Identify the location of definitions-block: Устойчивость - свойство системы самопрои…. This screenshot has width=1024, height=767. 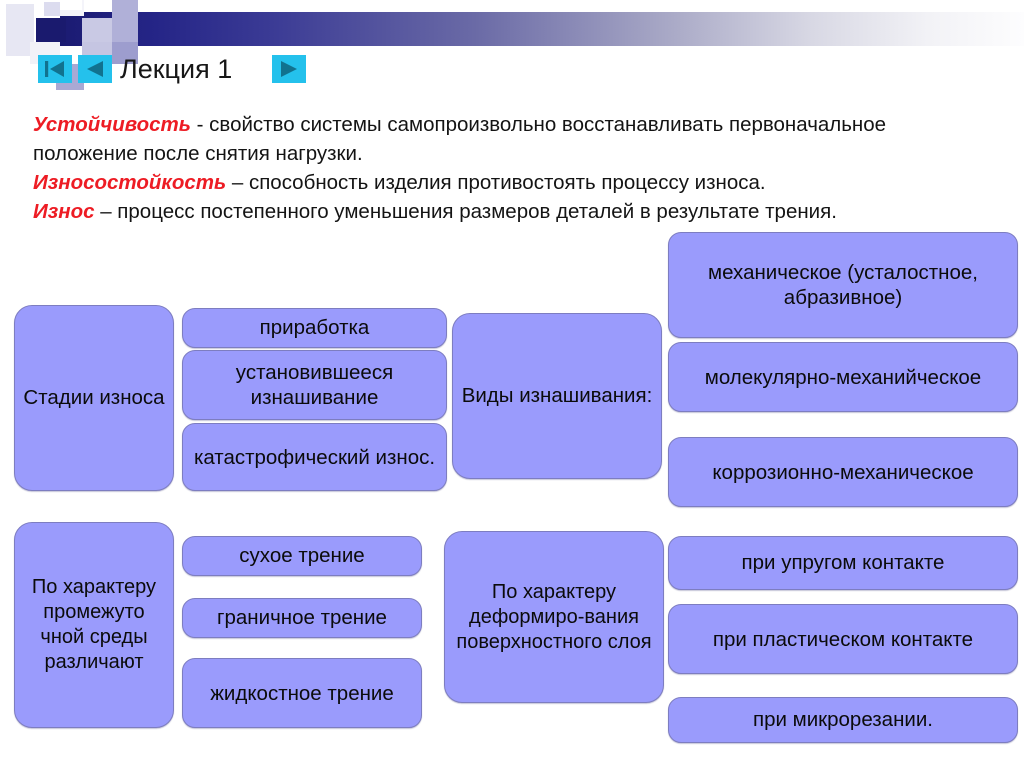
(513, 168).